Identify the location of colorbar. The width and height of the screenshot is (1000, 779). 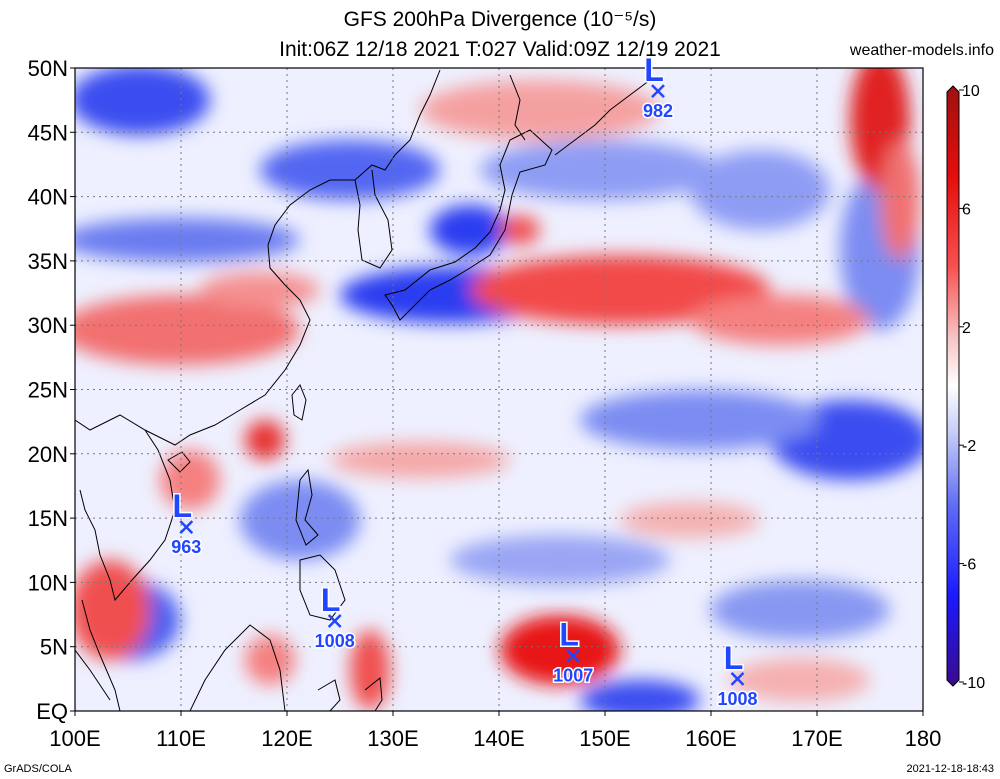
(953, 386).